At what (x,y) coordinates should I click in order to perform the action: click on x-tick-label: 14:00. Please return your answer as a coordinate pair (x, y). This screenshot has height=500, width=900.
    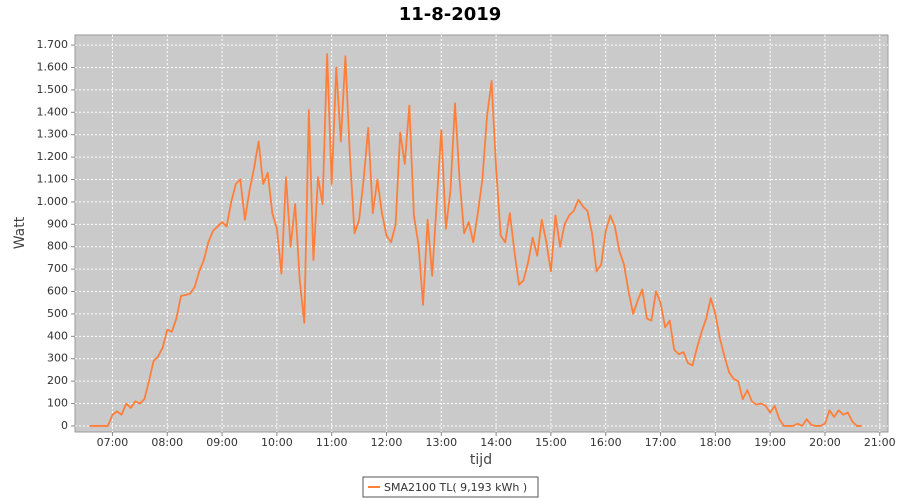
    Looking at the image, I should click on (496, 442).